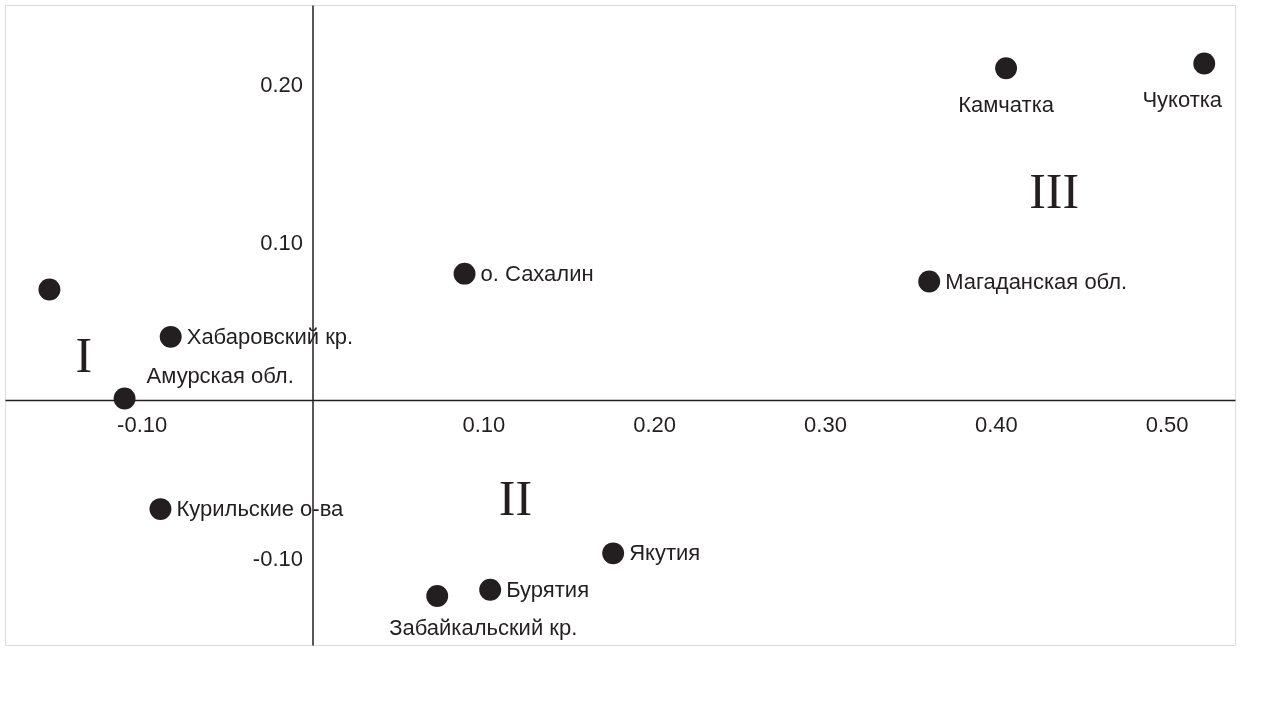 Image resolution: width=1287 pixels, height=724 pixels. Describe the element at coordinates (665, 553) in the screenshot. I see `data-label: Якутия` at that location.